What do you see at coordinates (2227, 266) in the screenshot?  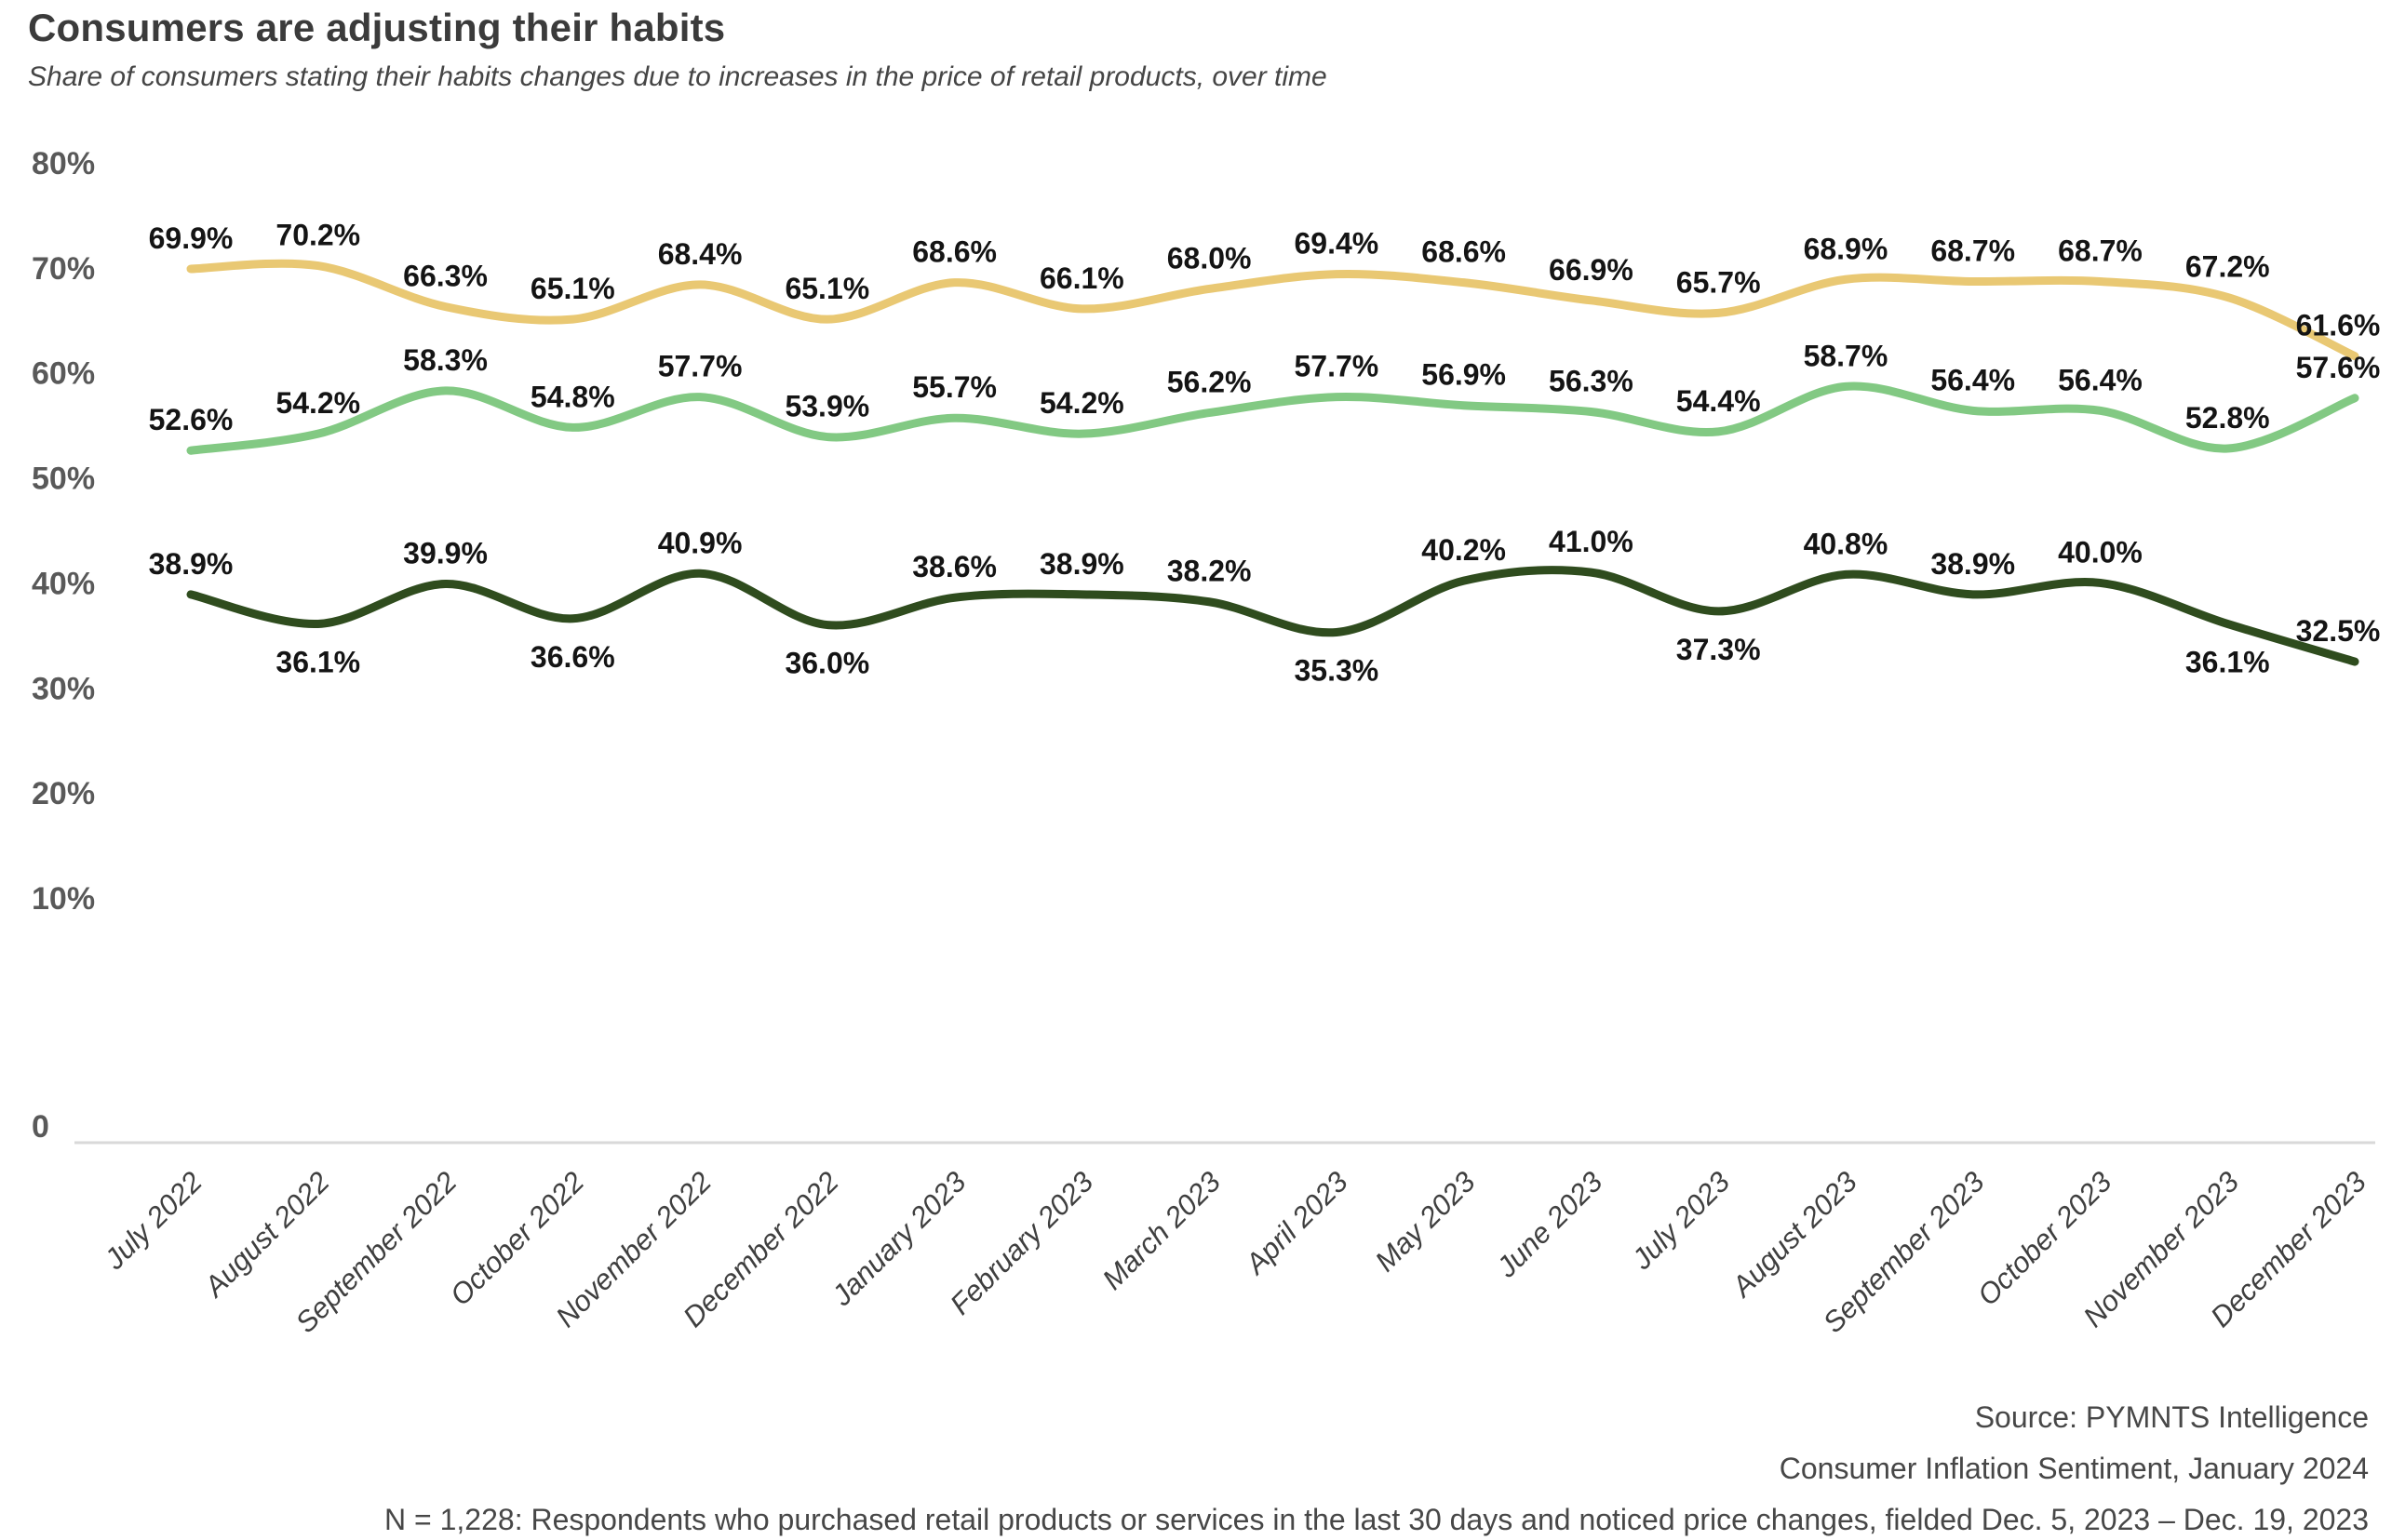 I see `data-label: 67.2%` at bounding box center [2227, 266].